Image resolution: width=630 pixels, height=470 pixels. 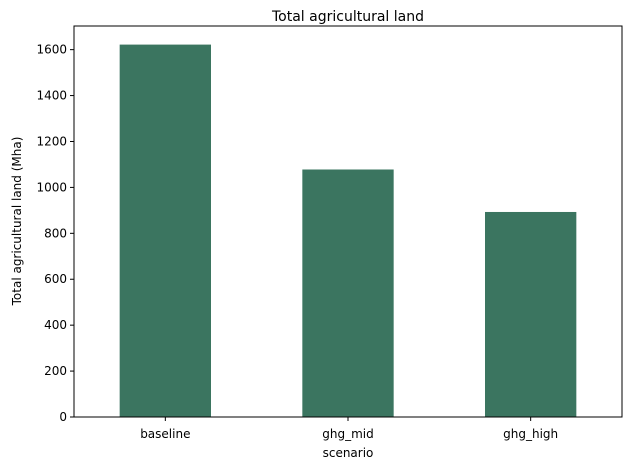 I want to click on y-tick-label-600: 600, so click(x=55, y=279).